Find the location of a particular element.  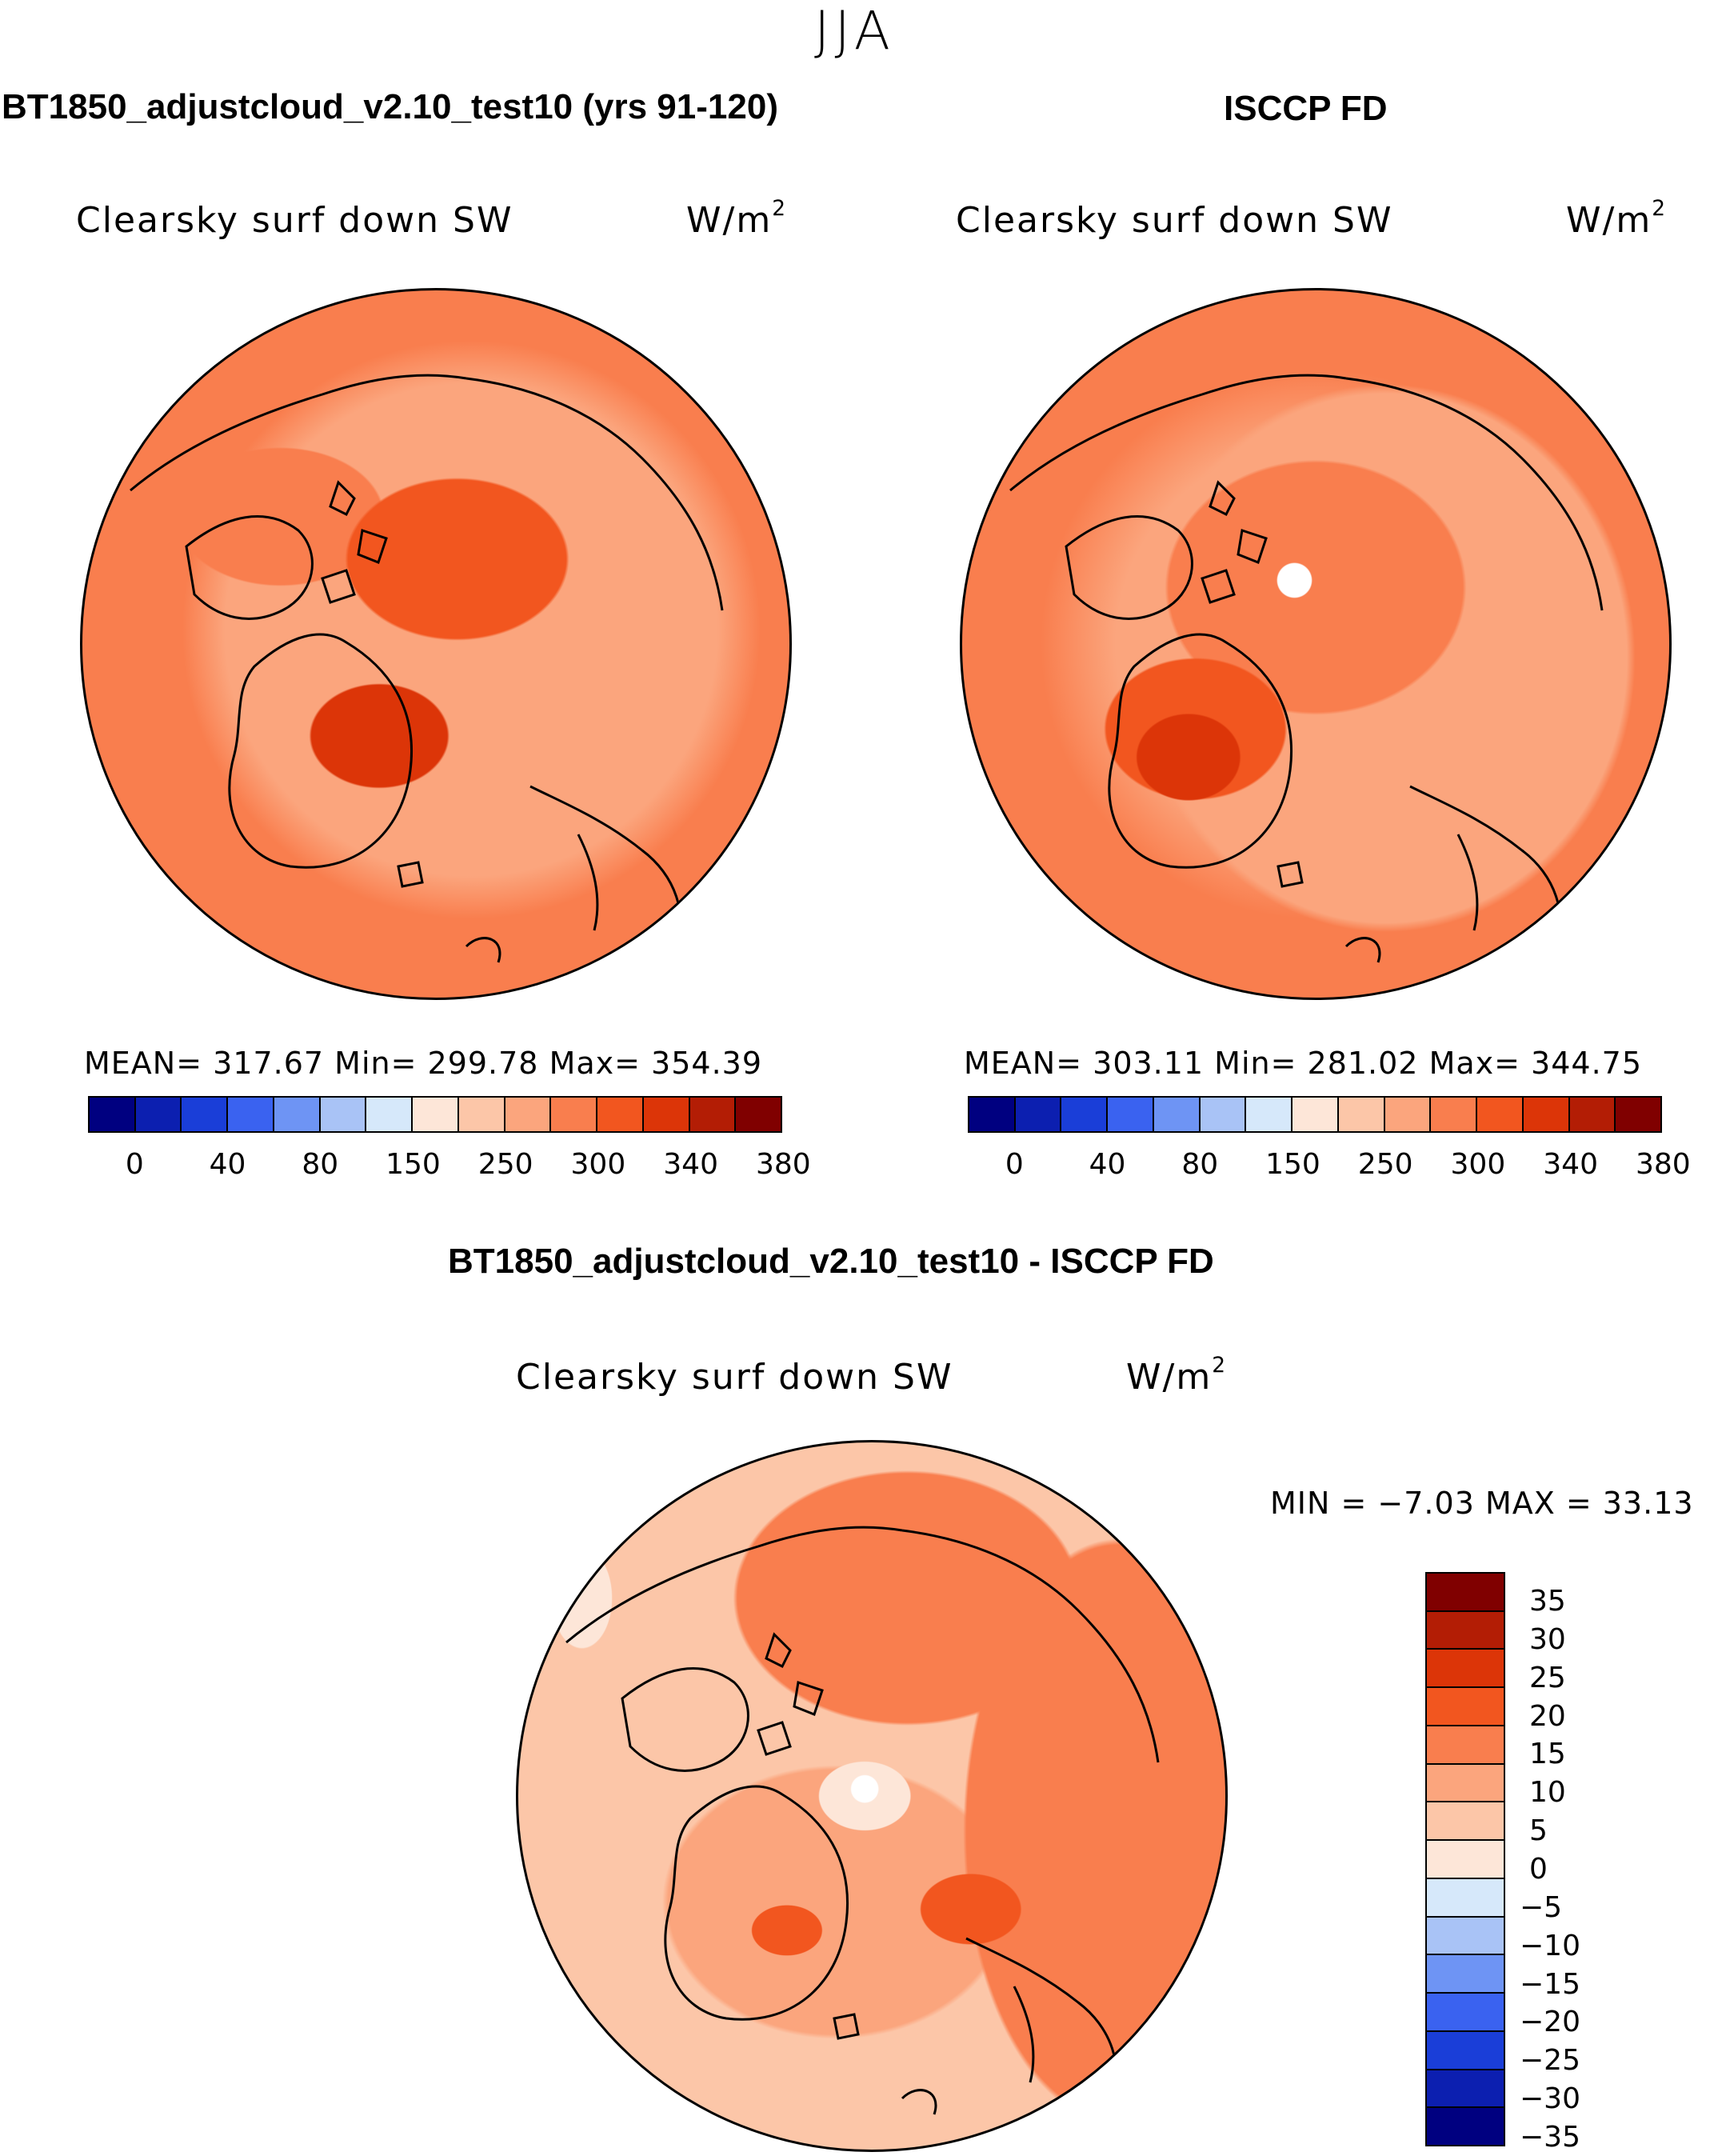

colorbar-tick-label: 35 is located at coordinates (1547, 1601).